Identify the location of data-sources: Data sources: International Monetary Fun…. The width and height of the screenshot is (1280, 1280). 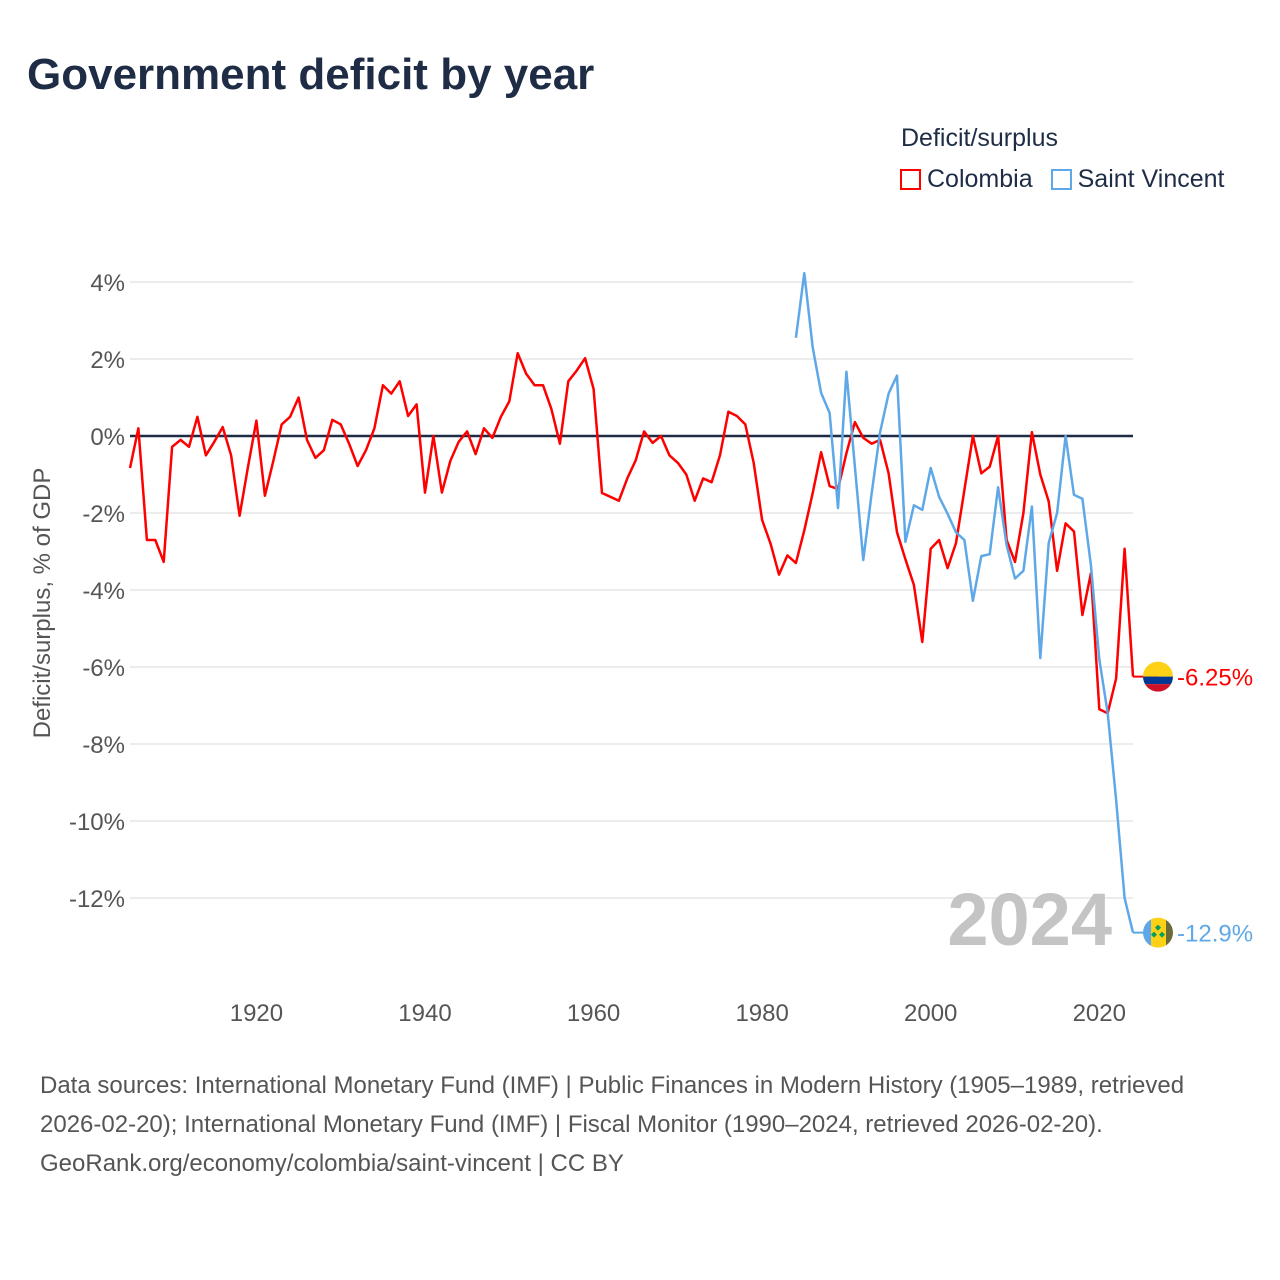
(612, 1105).